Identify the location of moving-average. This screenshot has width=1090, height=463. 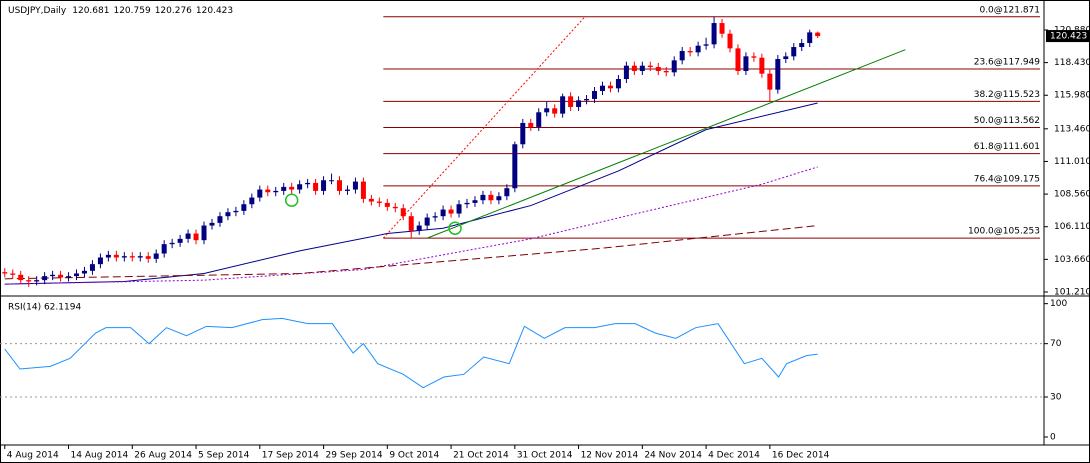
(411, 252).